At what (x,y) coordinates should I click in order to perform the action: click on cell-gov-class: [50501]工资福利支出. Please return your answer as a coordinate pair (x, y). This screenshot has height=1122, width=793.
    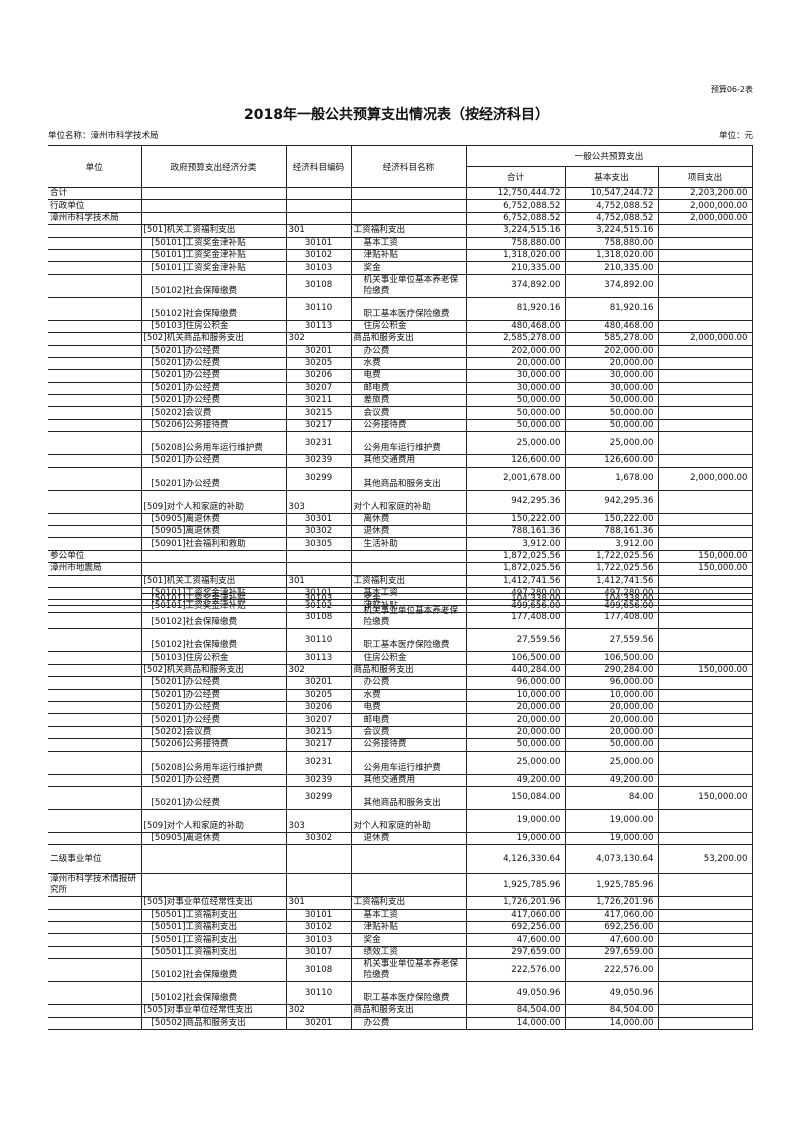
    Looking at the image, I should click on (213, 915).